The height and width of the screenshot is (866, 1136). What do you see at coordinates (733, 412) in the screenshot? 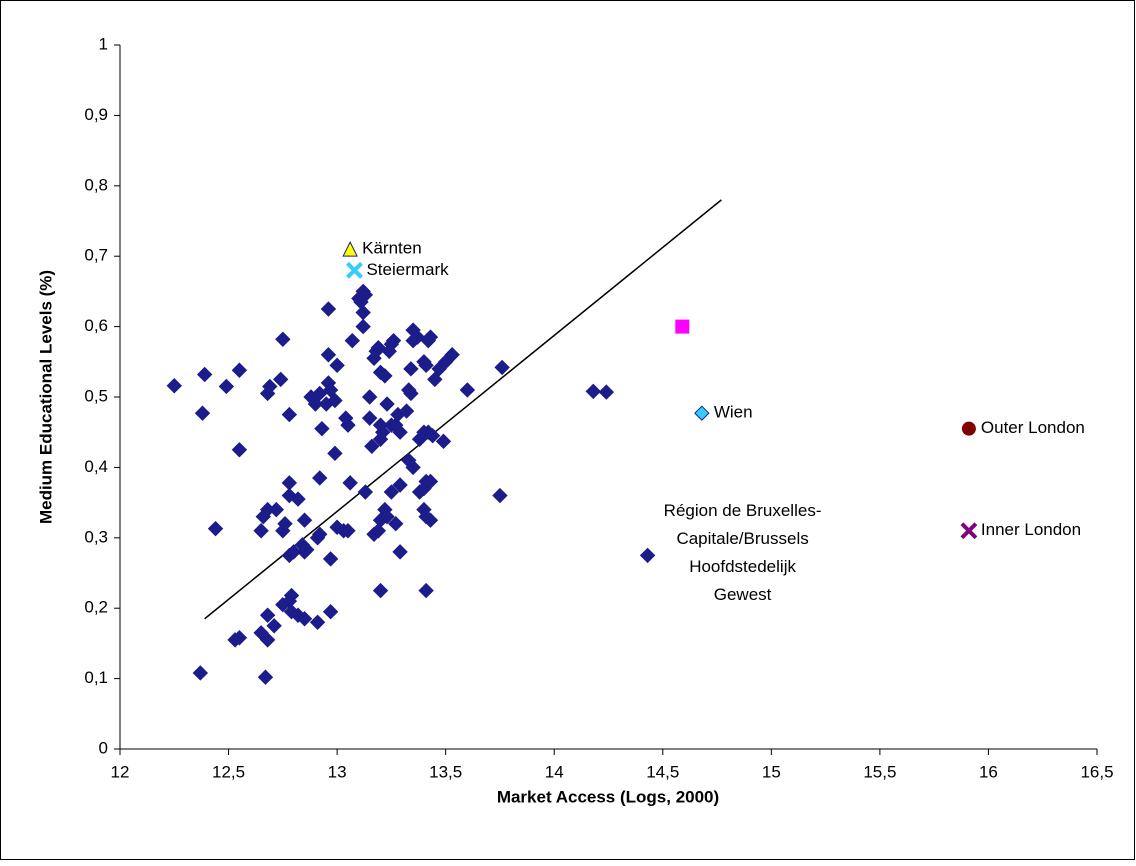
I see `point-label: Wien` at bounding box center [733, 412].